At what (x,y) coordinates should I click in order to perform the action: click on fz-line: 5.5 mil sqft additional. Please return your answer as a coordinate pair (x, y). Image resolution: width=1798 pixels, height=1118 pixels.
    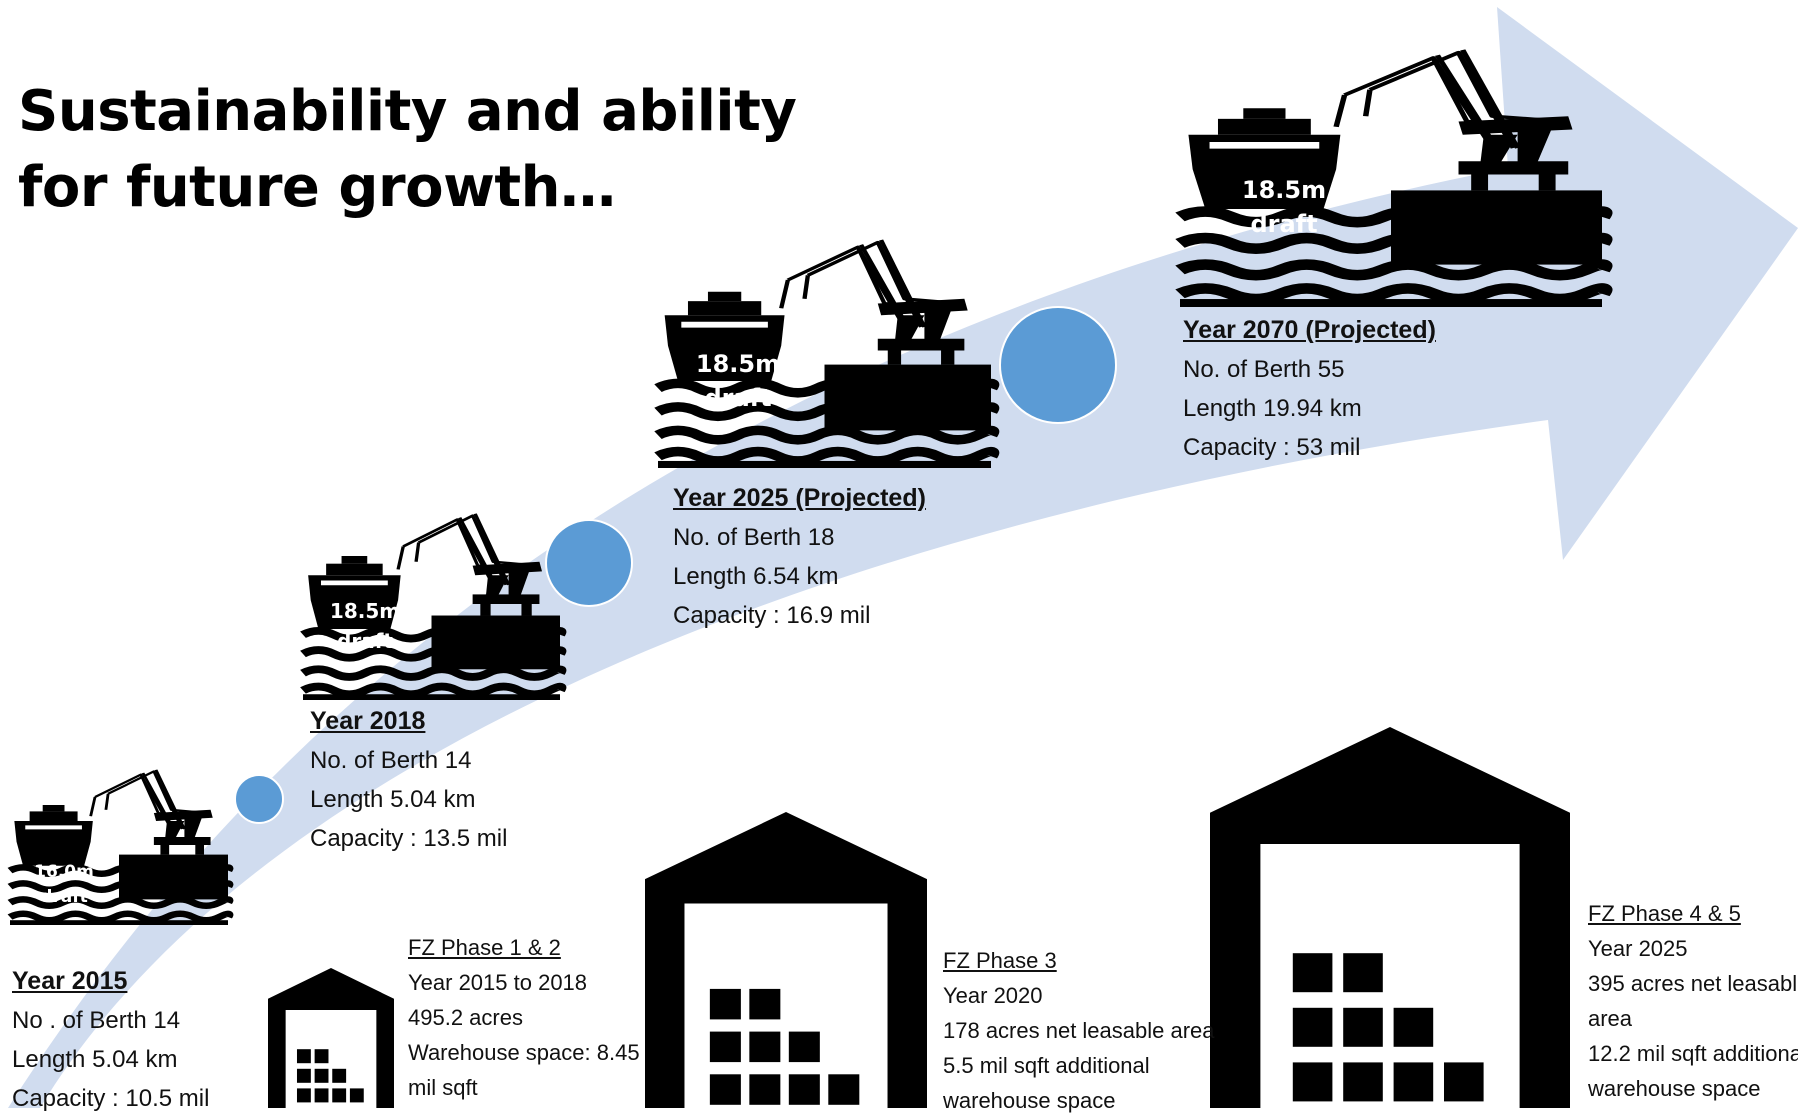
    Looking at the image, I should click on (1046, 1065).